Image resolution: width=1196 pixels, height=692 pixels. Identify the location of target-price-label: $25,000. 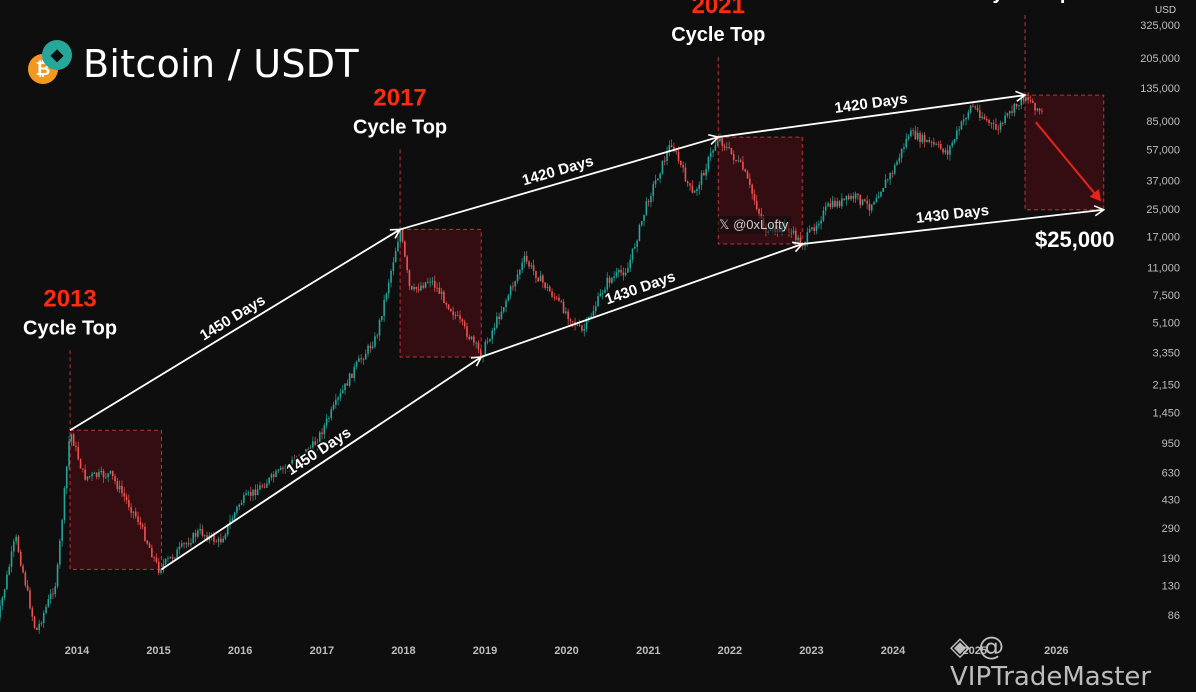
(1075, 239).